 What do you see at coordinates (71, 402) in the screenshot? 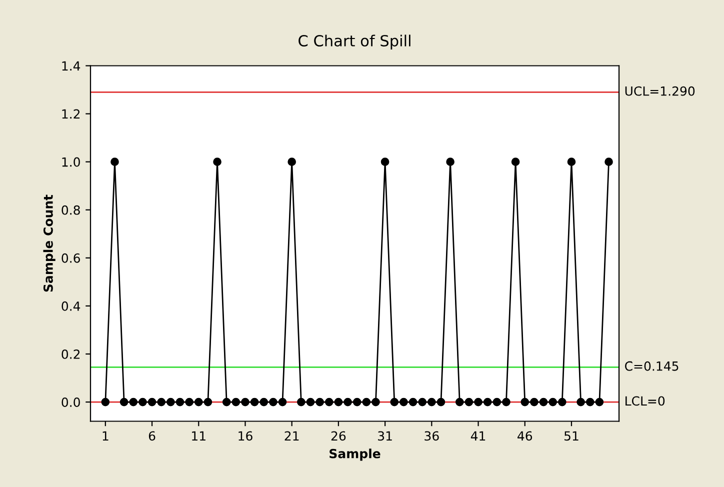
I see `y-tick-label: 0.0` at bounding box center [71, 402].